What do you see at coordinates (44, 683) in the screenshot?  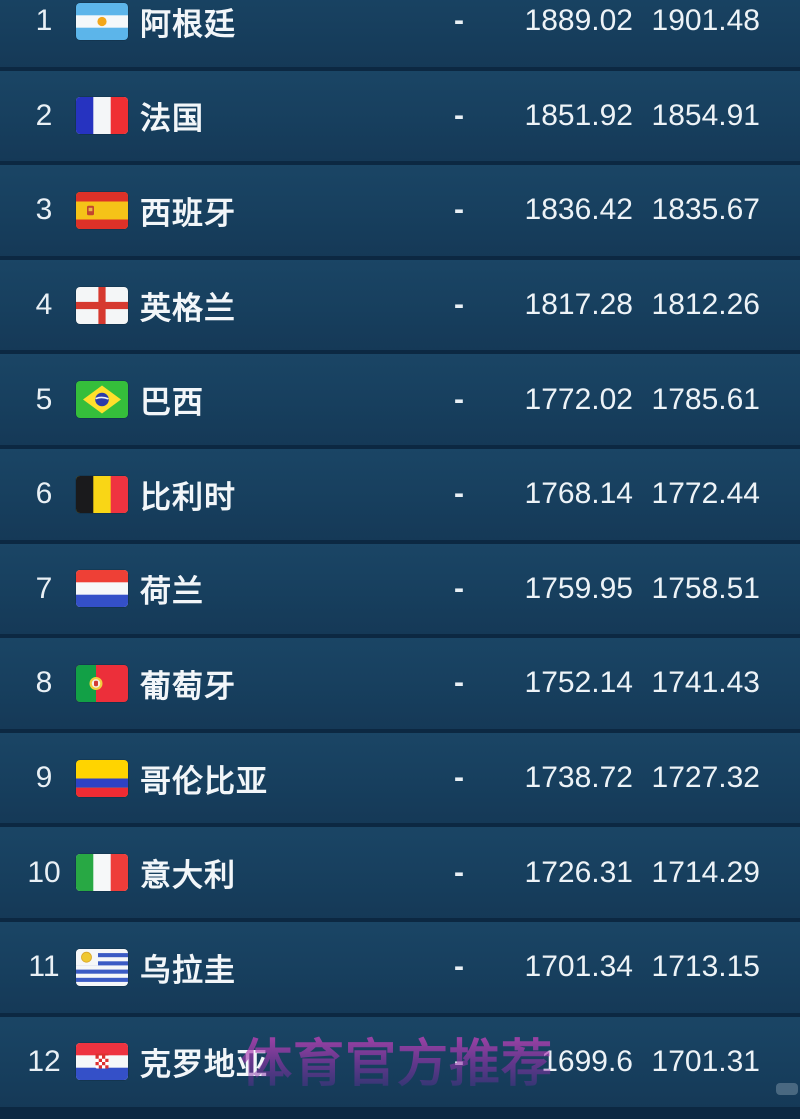 I see `rank-number: 8` at bounding box center [44, 683].